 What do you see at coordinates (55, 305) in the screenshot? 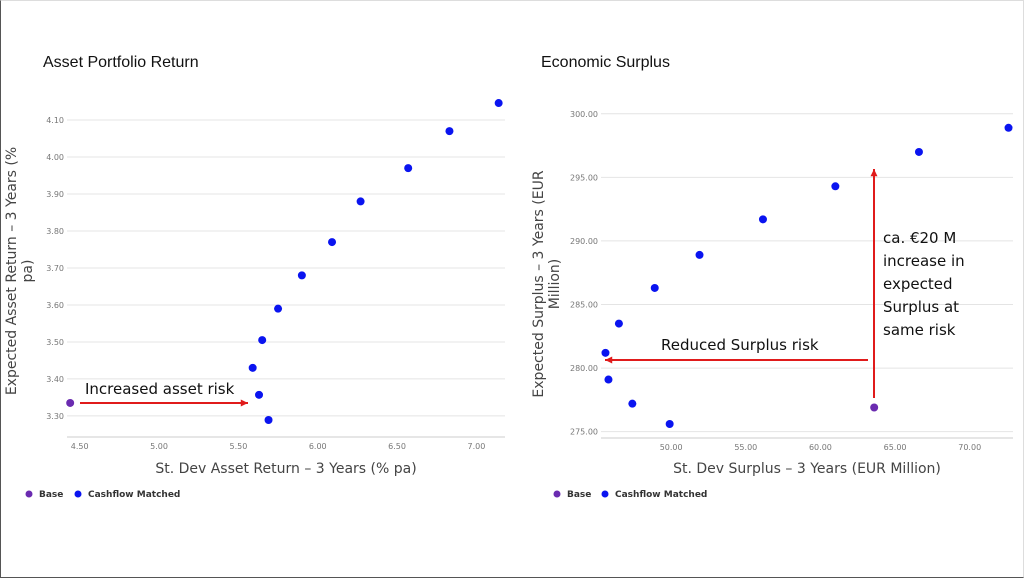
I see `y-tick-label: 3.60` at bounding box center [55, 305].